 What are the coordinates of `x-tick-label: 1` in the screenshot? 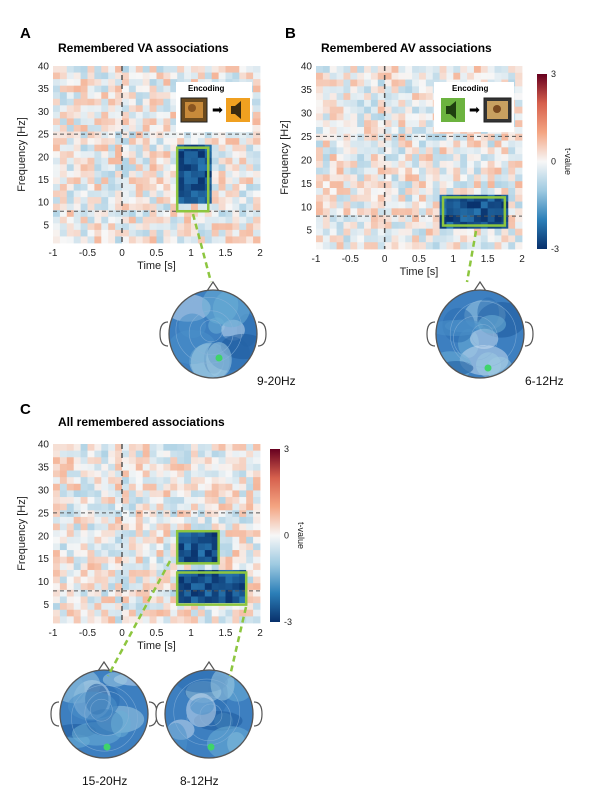 It's located at (191, 633).